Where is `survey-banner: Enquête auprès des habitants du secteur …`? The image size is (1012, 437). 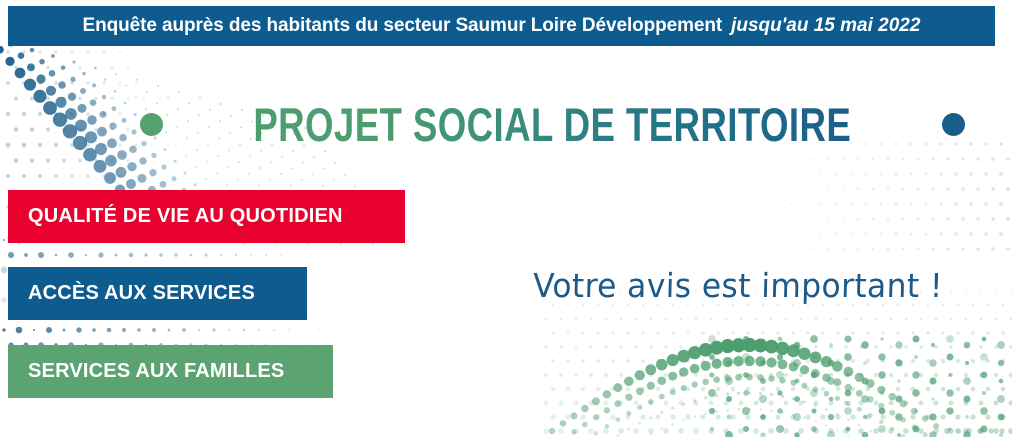
survey-banner: Enquête auprès des habitants du secteur … is located at coordinates (501, 26).